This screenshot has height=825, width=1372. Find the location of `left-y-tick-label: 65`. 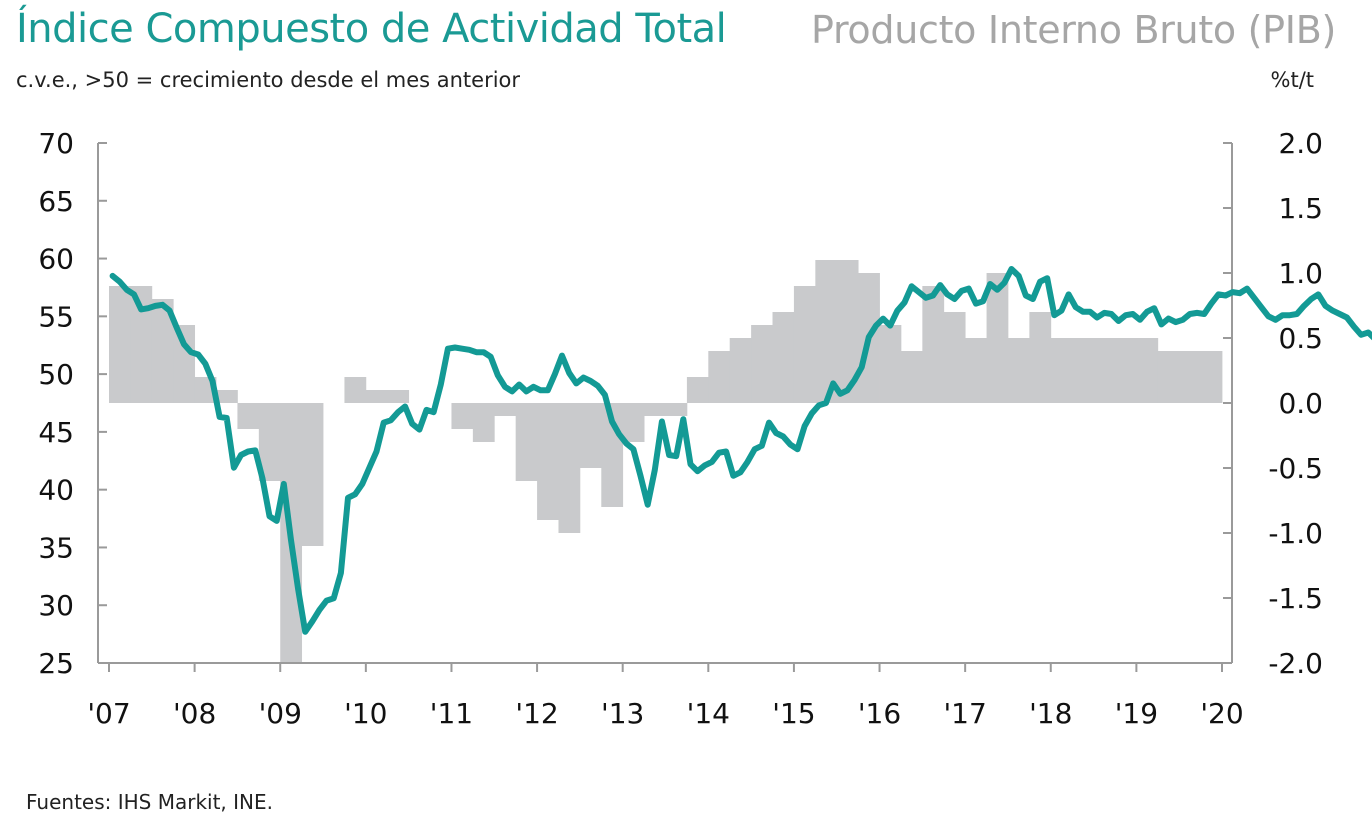

left-y-tick-label: 65 is located at coordinates (56, 201).